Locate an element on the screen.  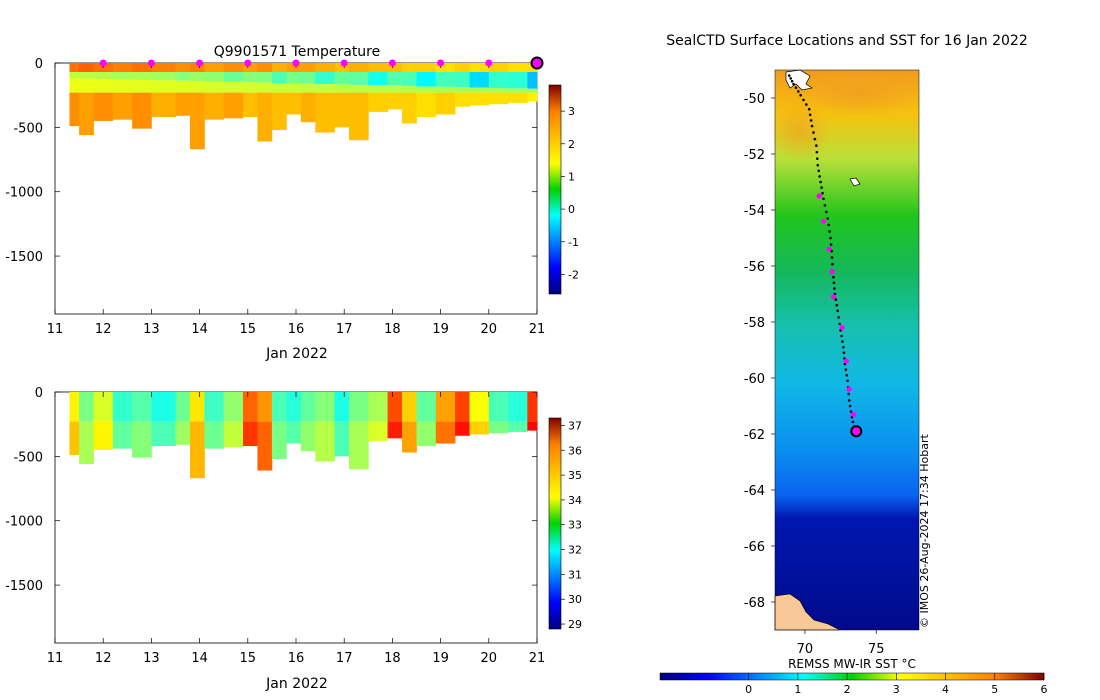
temperature-colorbar-tick-label: 2 is located at coordinates (571, 144).